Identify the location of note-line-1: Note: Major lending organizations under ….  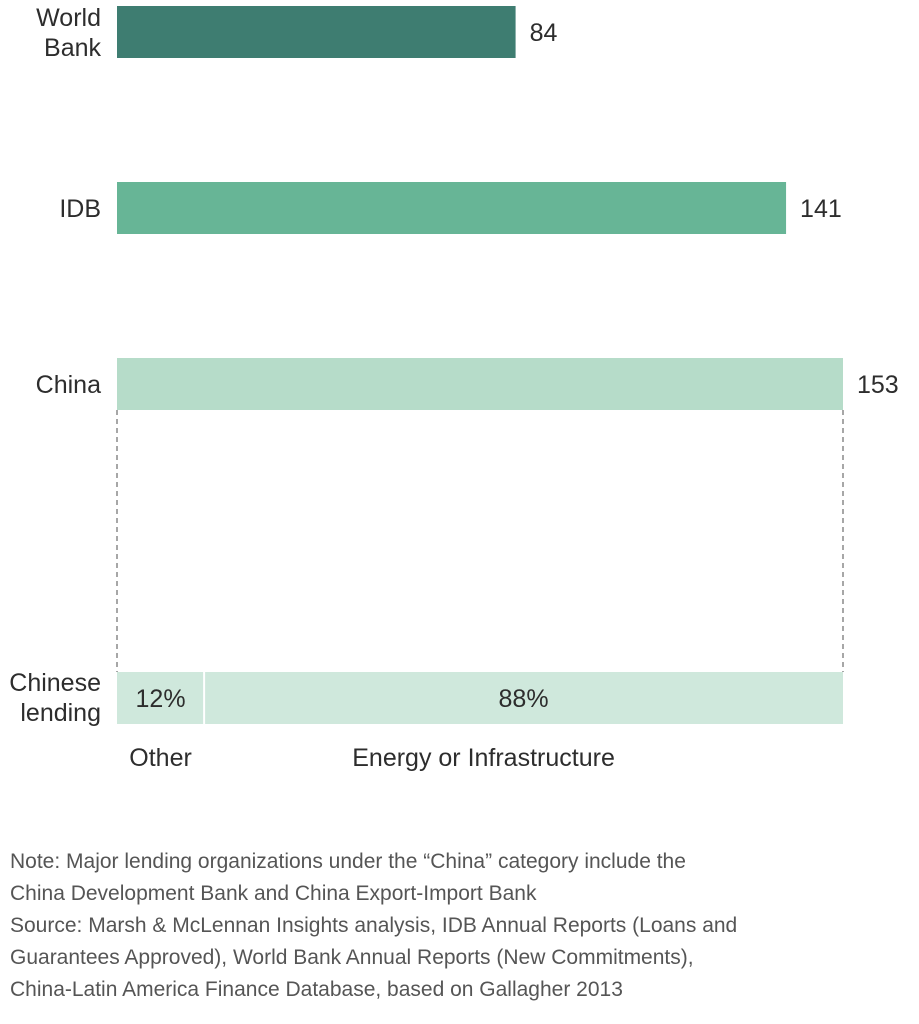
(348, 861).